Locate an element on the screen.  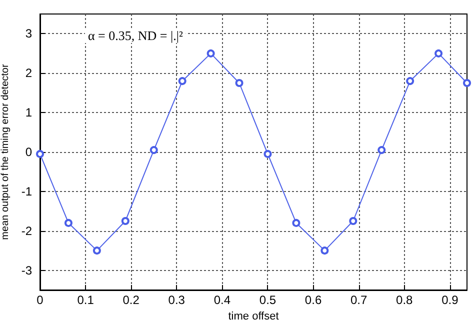
y-tick-label: -1 is located at coordinates (26, 191).